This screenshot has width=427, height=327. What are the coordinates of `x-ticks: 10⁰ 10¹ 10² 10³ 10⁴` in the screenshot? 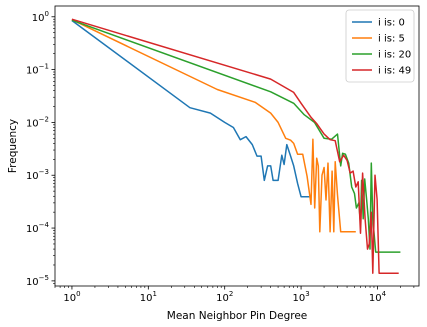 It's located at (234, 295).